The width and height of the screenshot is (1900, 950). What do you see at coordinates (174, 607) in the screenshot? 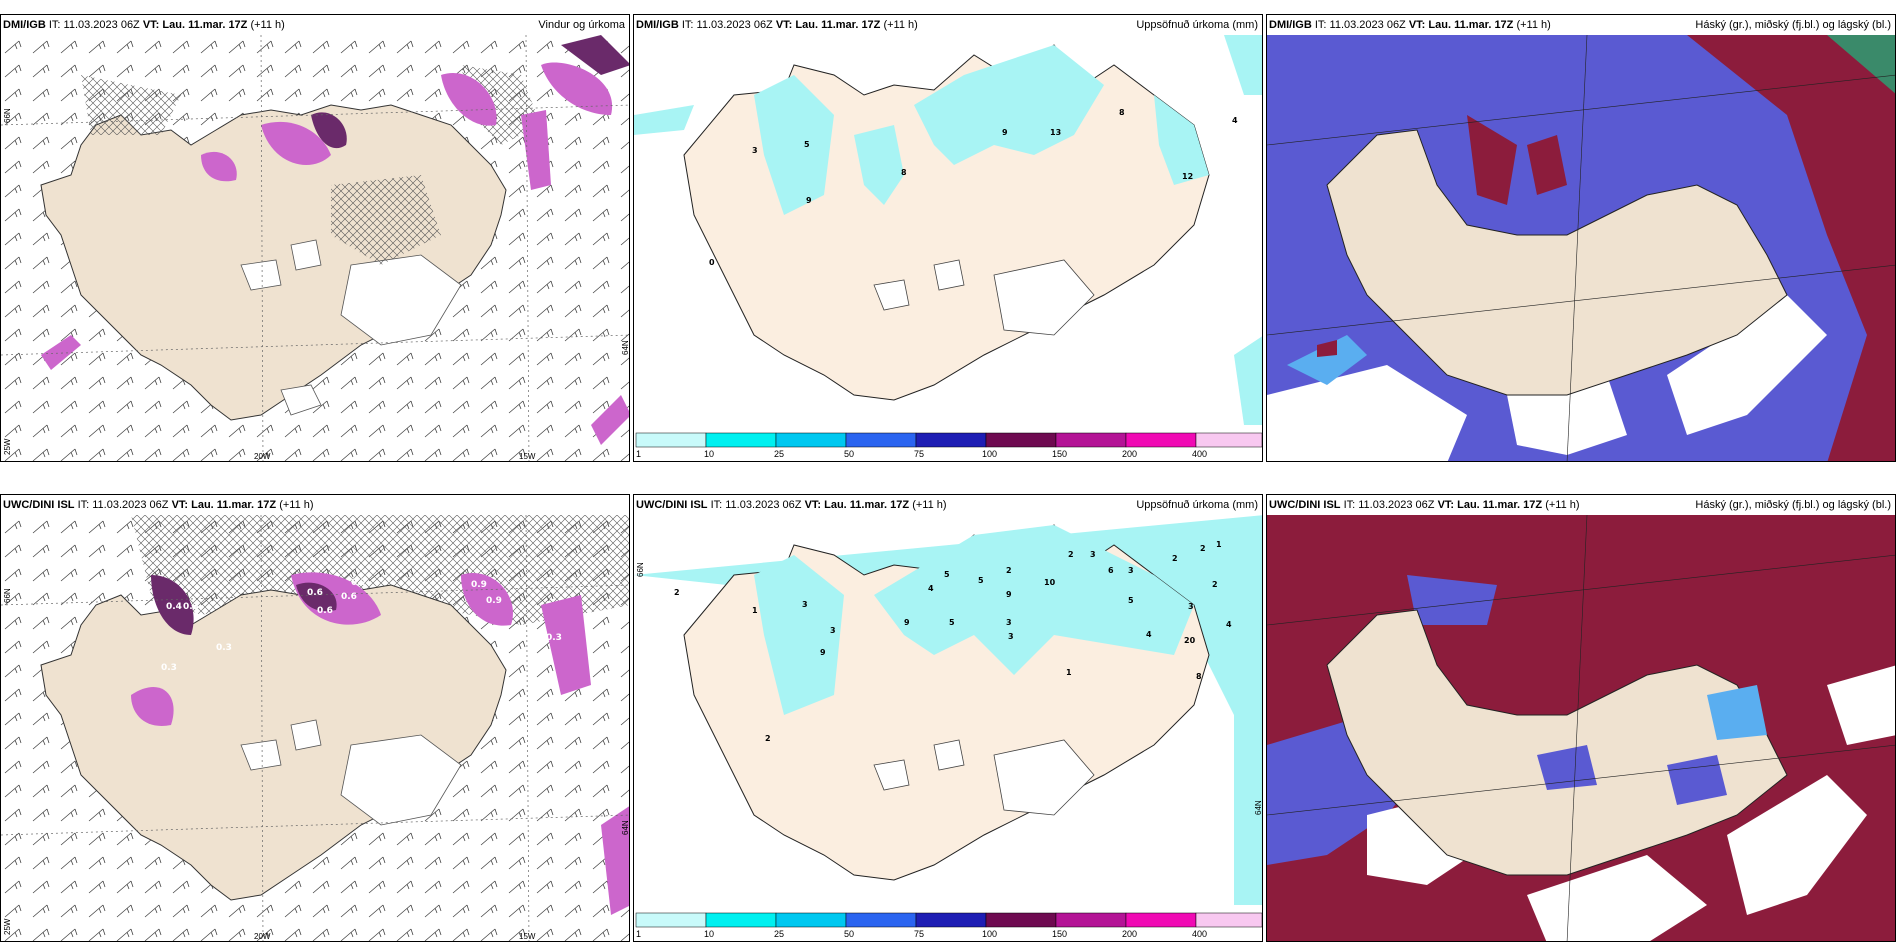
I see `value-label: 0.4` at bounding box center [174, 607].